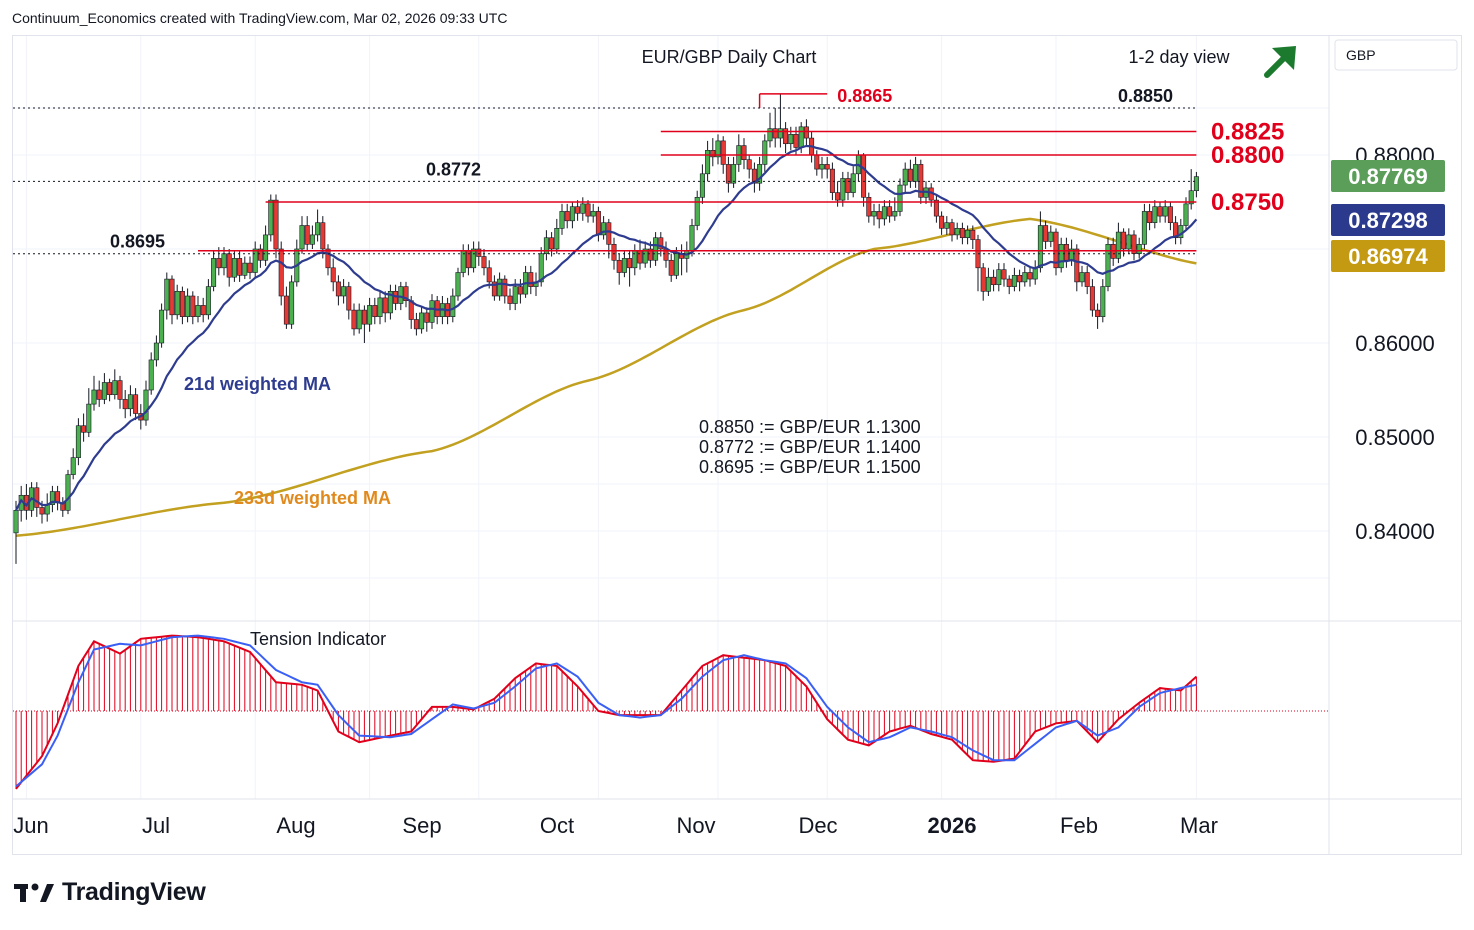 Image resolution: width=1474 pixels, height=930 pixels. Describe the element at coordinates (1199, 825) in the screenshot. I see `time-tick-label: Mar` at that location.